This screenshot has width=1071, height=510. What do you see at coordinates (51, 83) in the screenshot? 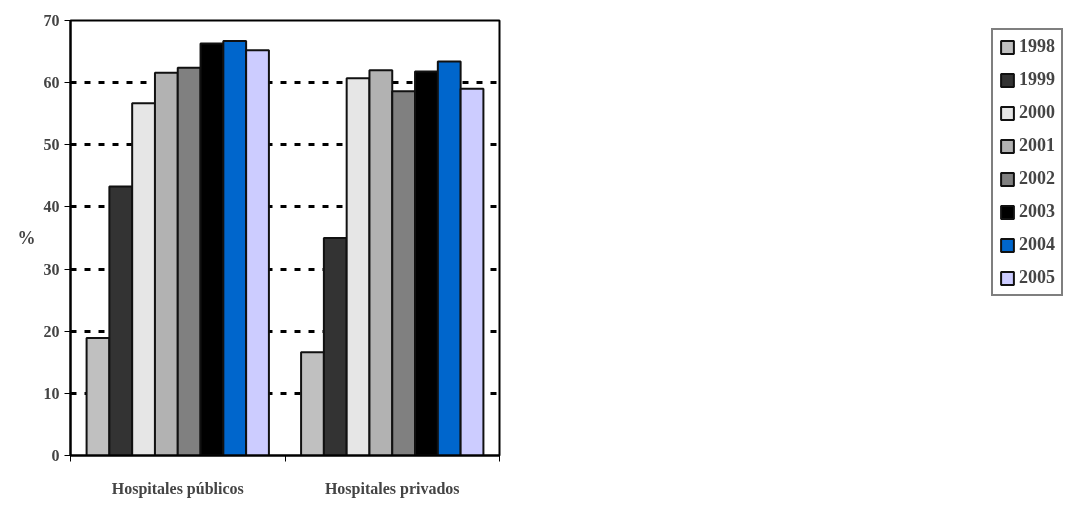
I see `y-tick-label: 60` at bounding box center [51, 83].